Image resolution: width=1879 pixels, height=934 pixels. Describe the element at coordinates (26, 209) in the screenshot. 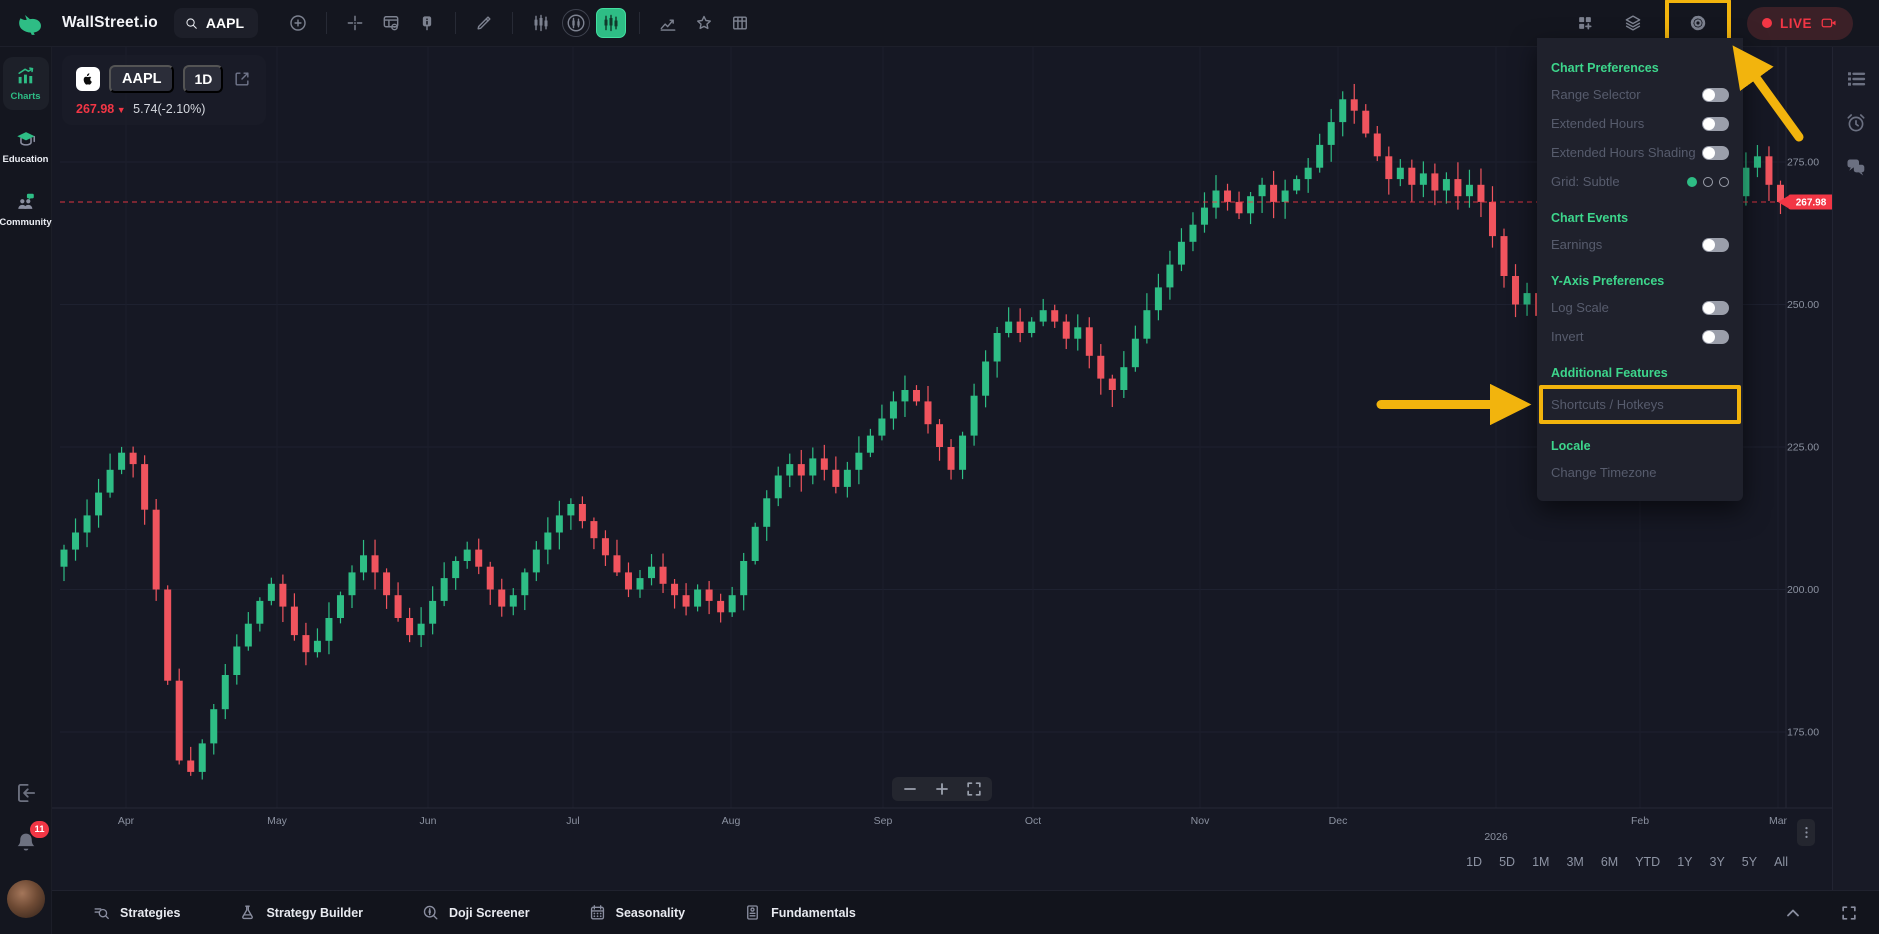

I see `sidebar-item-community: Community` at that location.